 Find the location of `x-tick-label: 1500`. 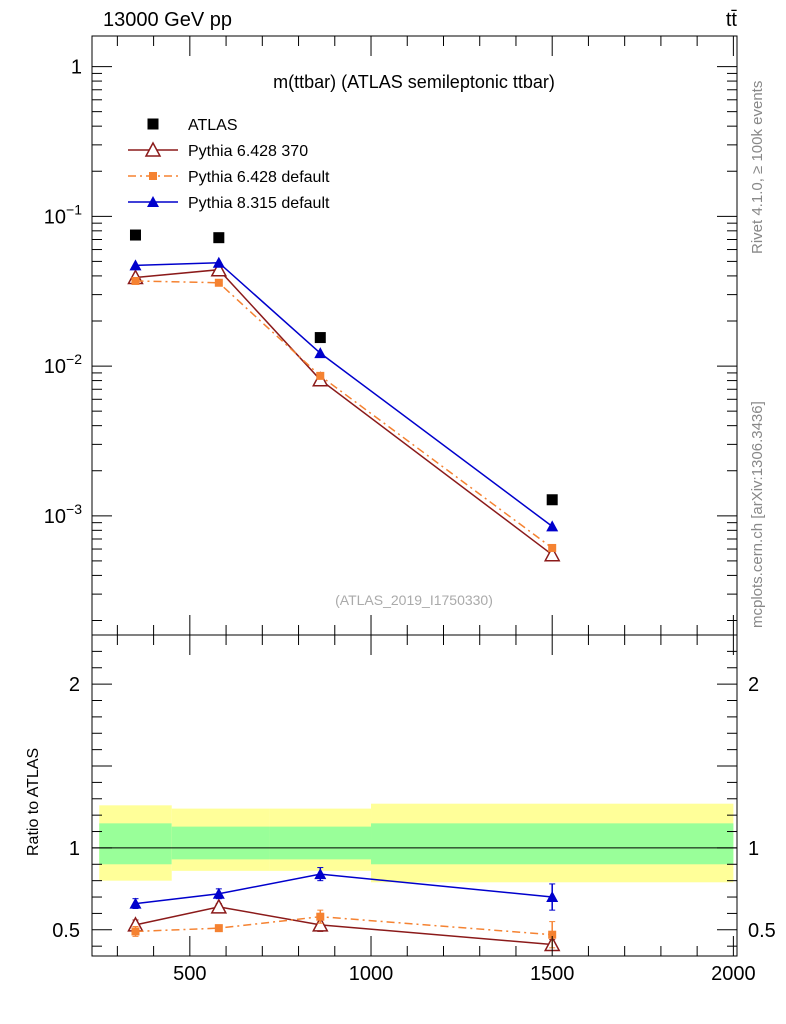

x-tick-label: 1500 is located at coordinates (552, 974).